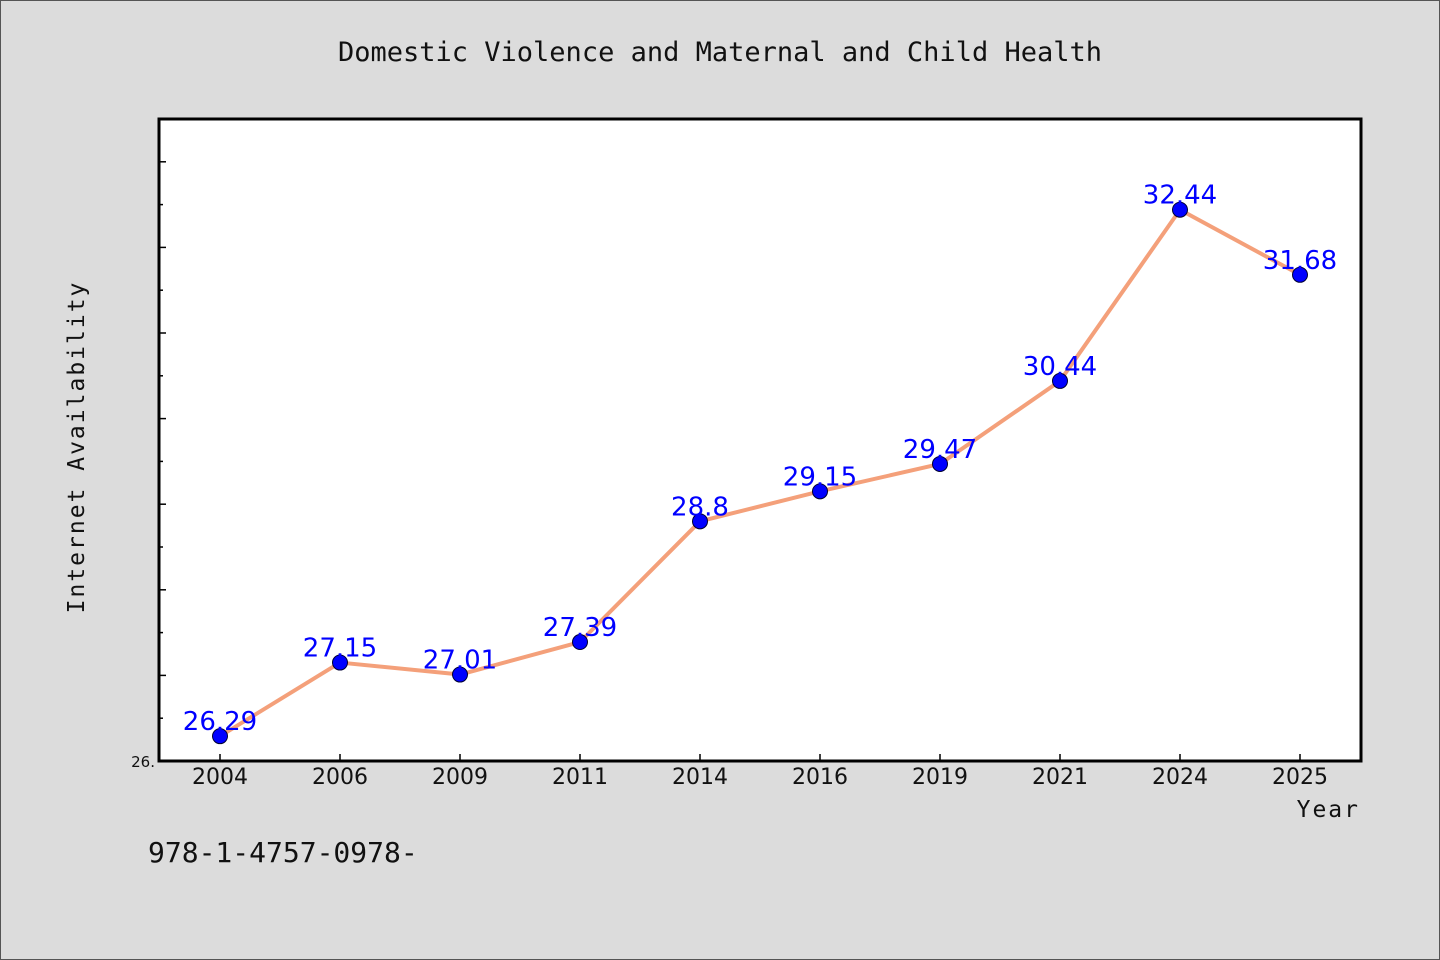 The width and height of the screenshot is (1440, 960). Describe the element at coordinates (162, 440) in the screenshot. I see `y-axis-ticks` at that location.